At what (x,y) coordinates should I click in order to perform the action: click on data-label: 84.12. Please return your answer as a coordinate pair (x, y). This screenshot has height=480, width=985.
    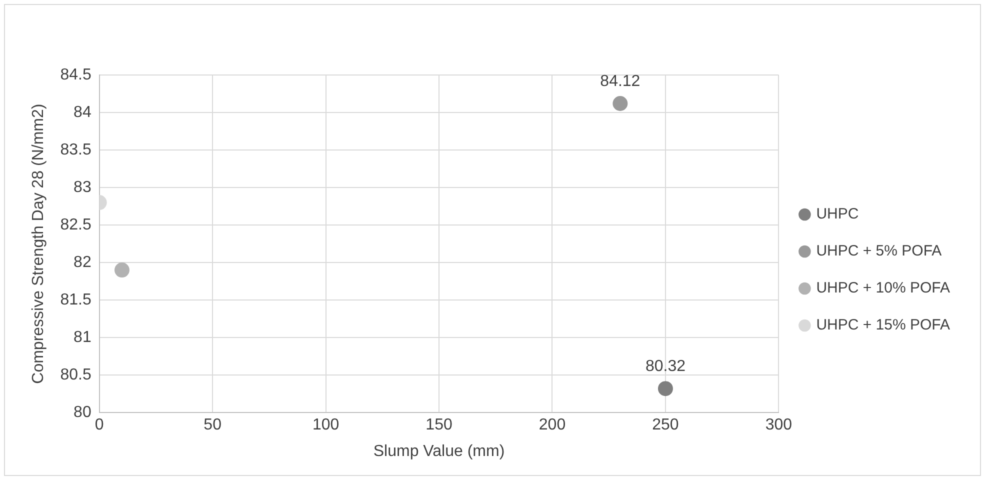
    Looking at the image, I should click on (620, 81).